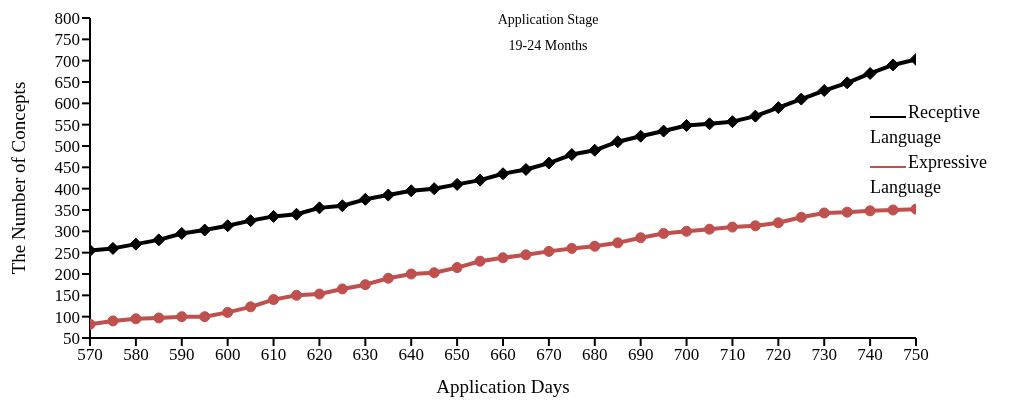  Describe the element at coordinates (365, 355) in the screenshot. I see `x-tick-label: 630` at that location.